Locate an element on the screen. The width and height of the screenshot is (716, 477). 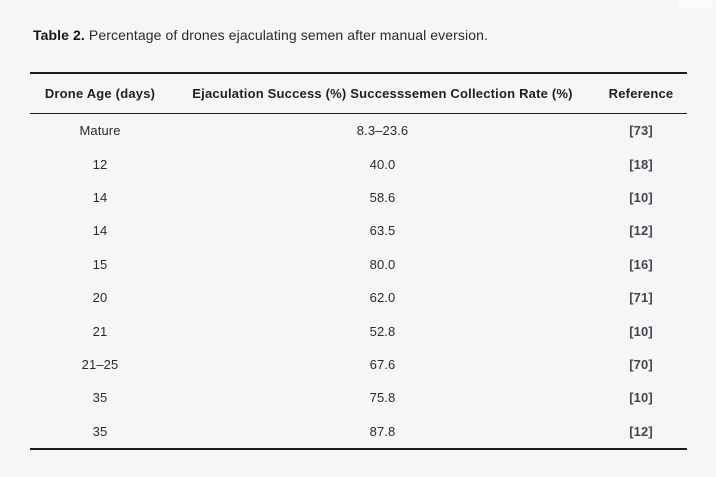
value-cell: 80.0 is located at coordinates (382, 264).